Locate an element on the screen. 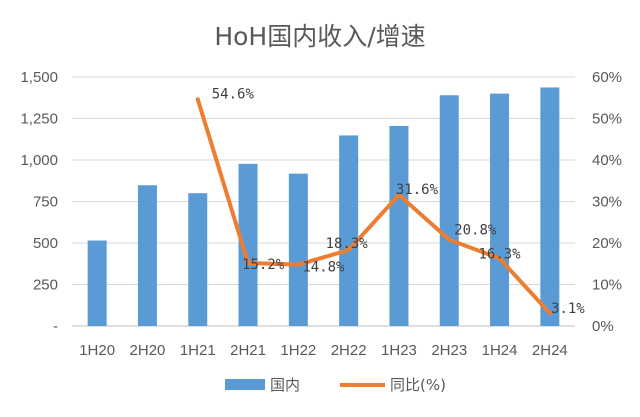 This screenshot has height=417, width=640. x-tick-label: 2H20 is located at coordinates (148, 350).